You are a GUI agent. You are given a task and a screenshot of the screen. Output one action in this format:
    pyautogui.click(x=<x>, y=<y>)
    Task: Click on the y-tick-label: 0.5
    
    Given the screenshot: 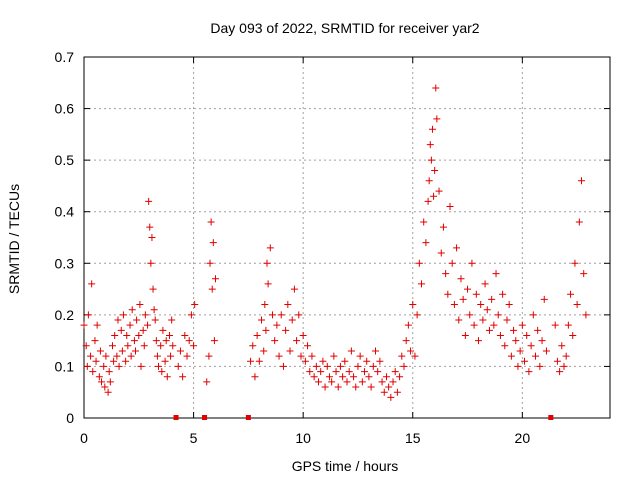 What is the action you would take?
    pyautogui.click(x=65, y=160)
    